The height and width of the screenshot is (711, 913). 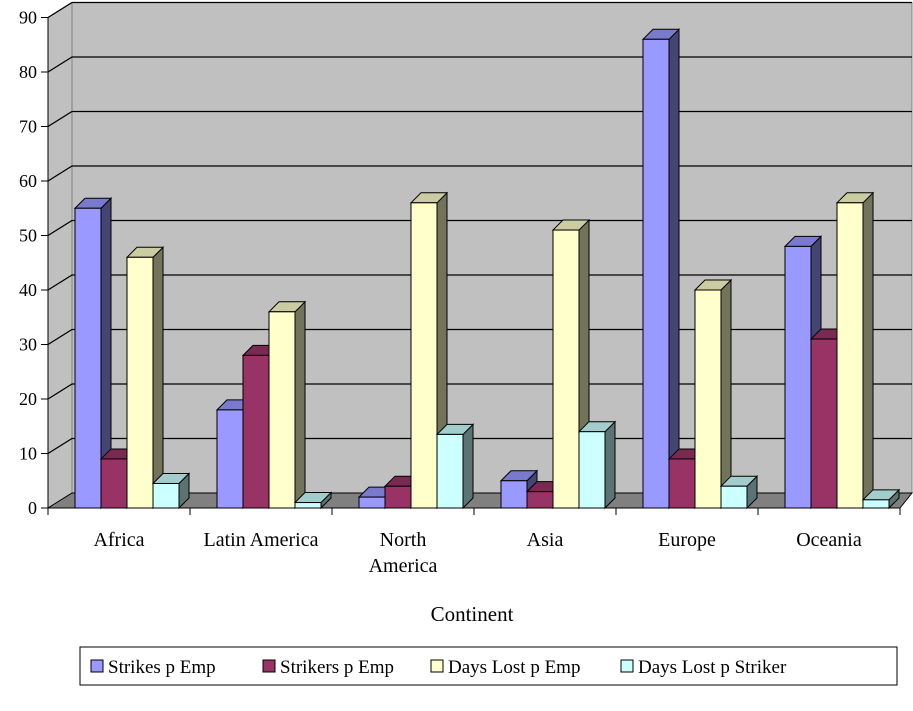 What do you see at coordinates (514, 667) in the screenshot?
I see `legend-label: Days Lost p Emp` at bounding box center [514, 667].